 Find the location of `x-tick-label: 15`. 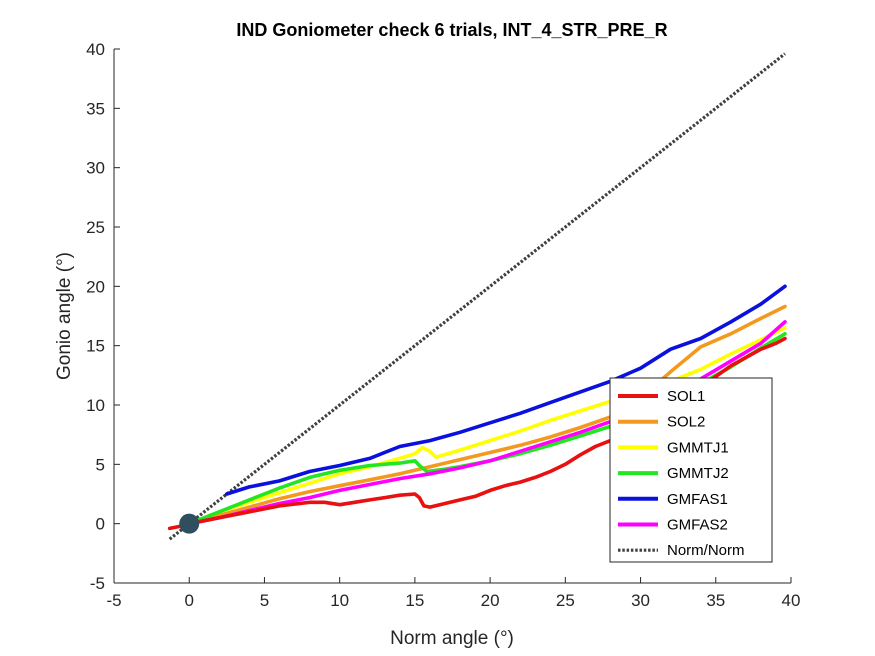

x-tick-label: 15 is located at coordinates (414, 600).